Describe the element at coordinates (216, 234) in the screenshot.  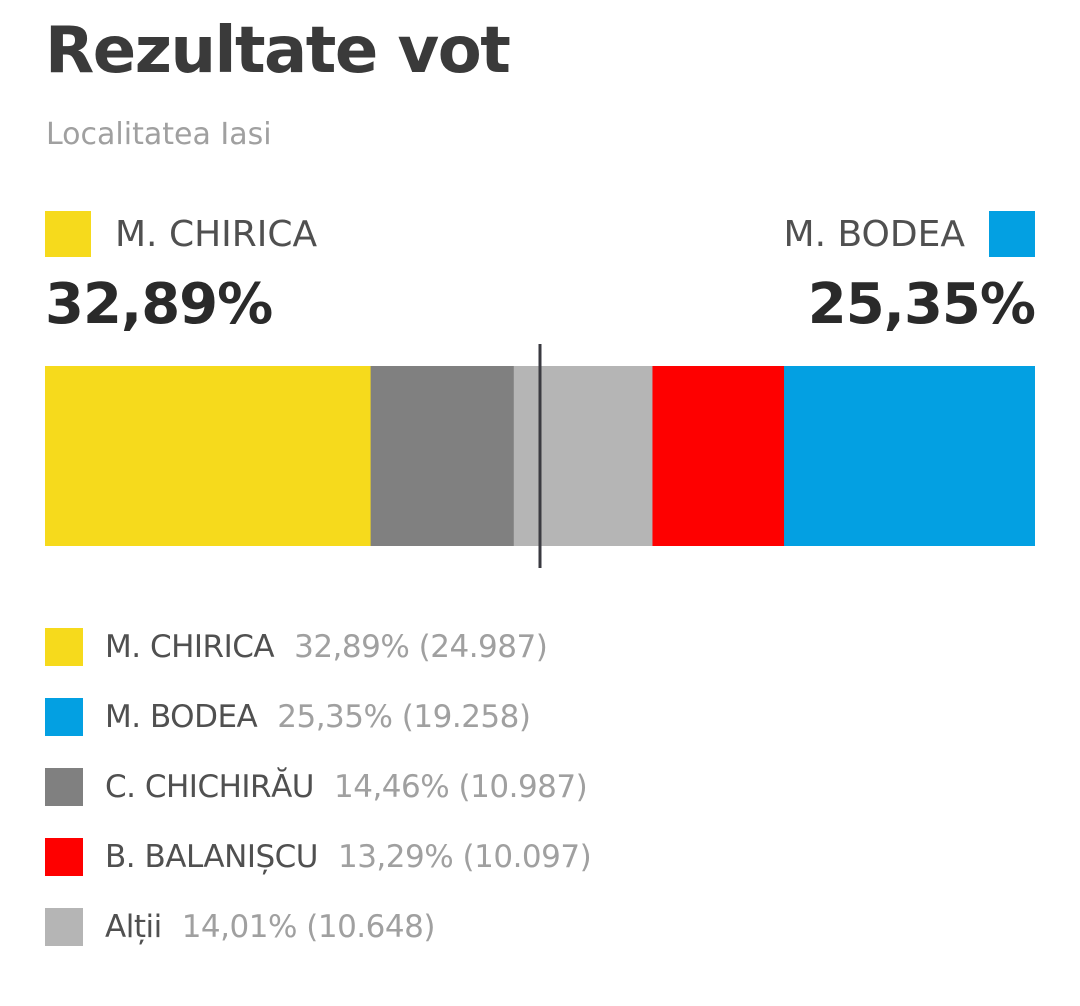
I see `leader-left-name: M. CHIRICA` at that location.